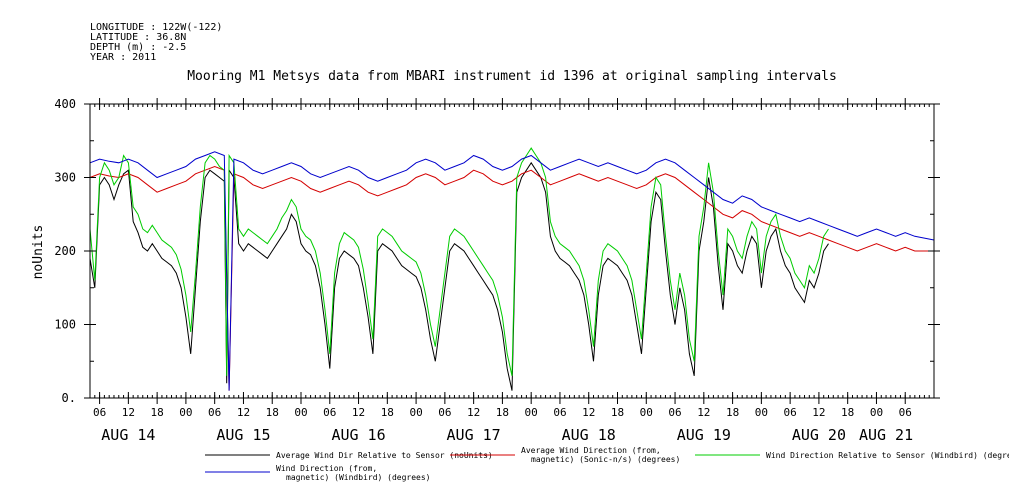  What do you see at coordinates (65, 251) in the screenshot?
I see `y-tick-label: 200` at bounding box center [65, 251].